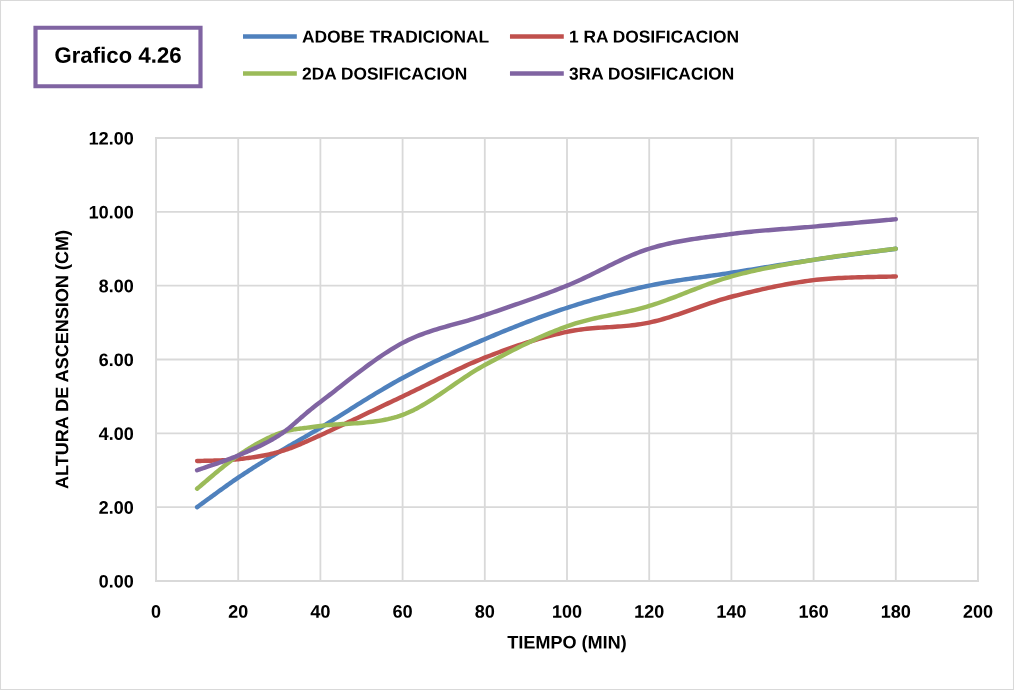 The width and height of the screenshot is (1014, 690). What do you see at coordinates (116, 507) in the screenshot?
I see `y-tick-label: 2.00` at bounding box center [116, 507].